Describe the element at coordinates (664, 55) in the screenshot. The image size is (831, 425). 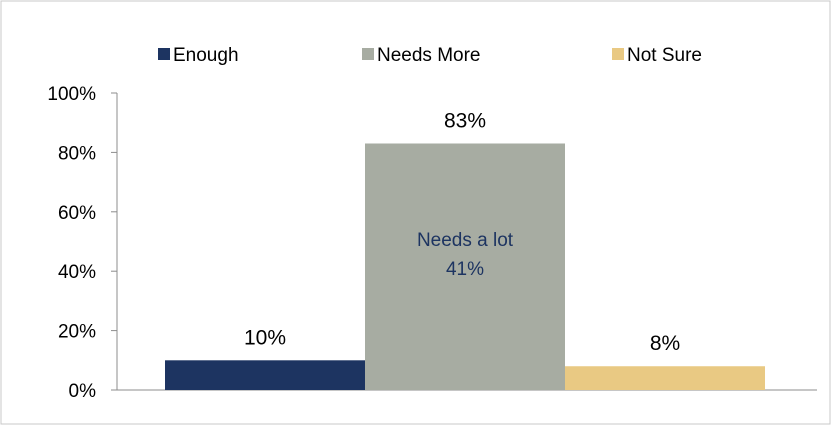
I see `legend-label: Not Sure` at that location.